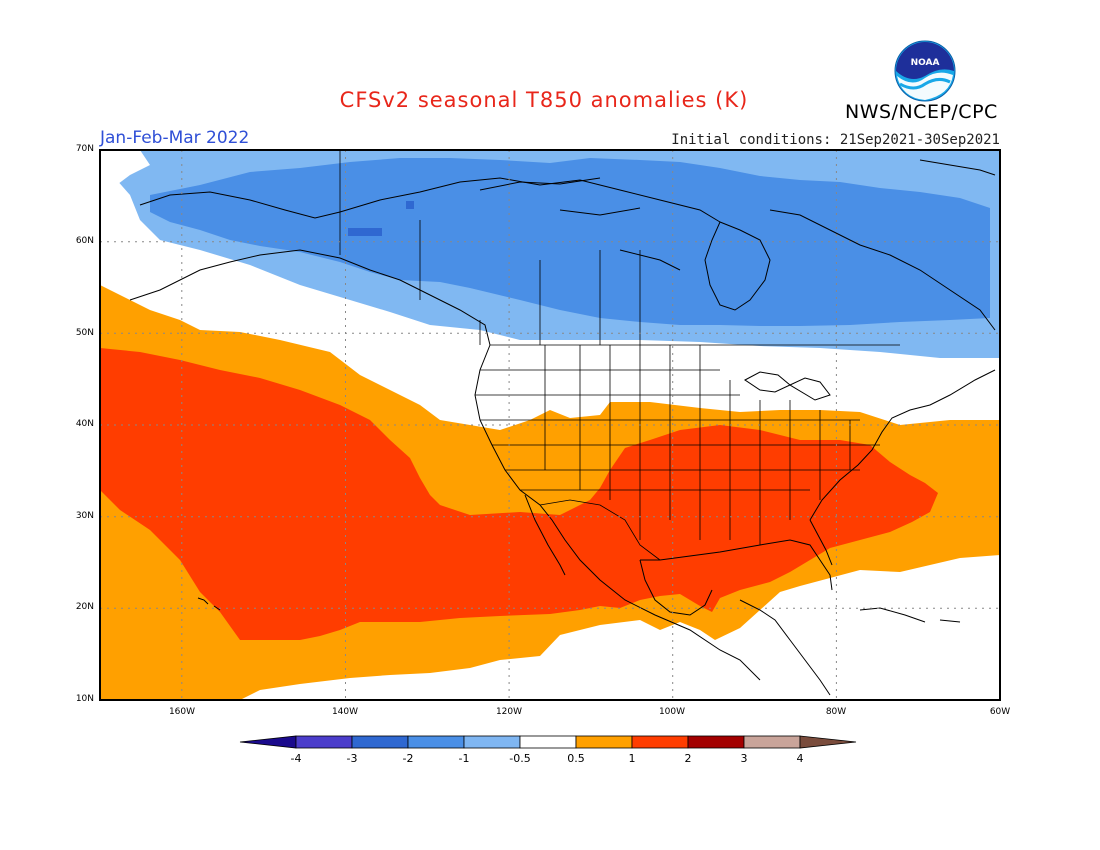 The width and height of the screenshot is (1100, 850). I want to click on lat-tick-label: 10N, so click(84, 699).